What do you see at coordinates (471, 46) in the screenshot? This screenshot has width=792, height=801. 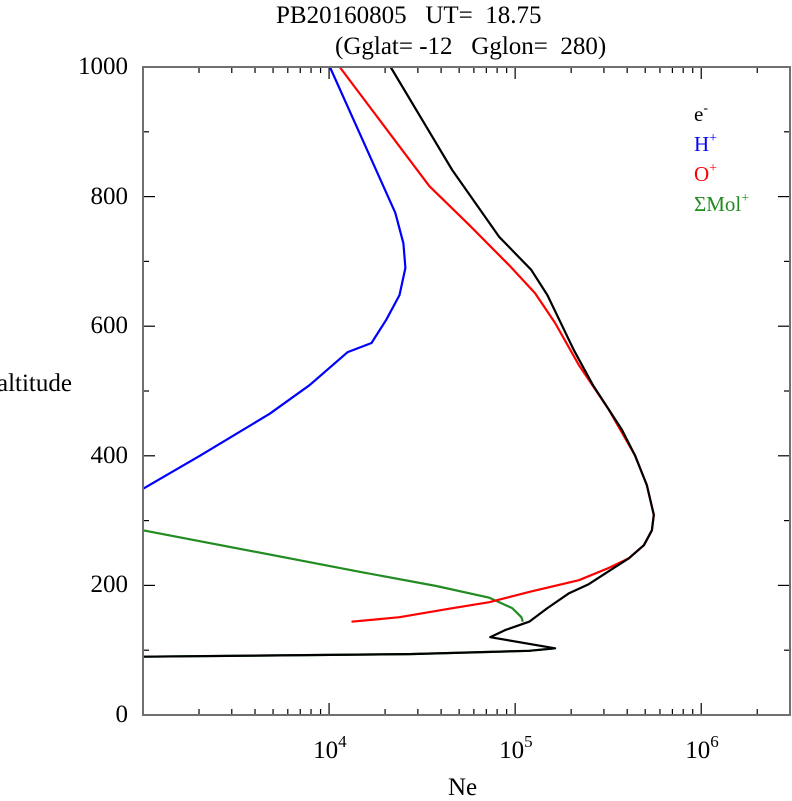 I see `chart-subtitle: (Gglat= -12 Gglon= 280)` at bounding box center [471, 46].